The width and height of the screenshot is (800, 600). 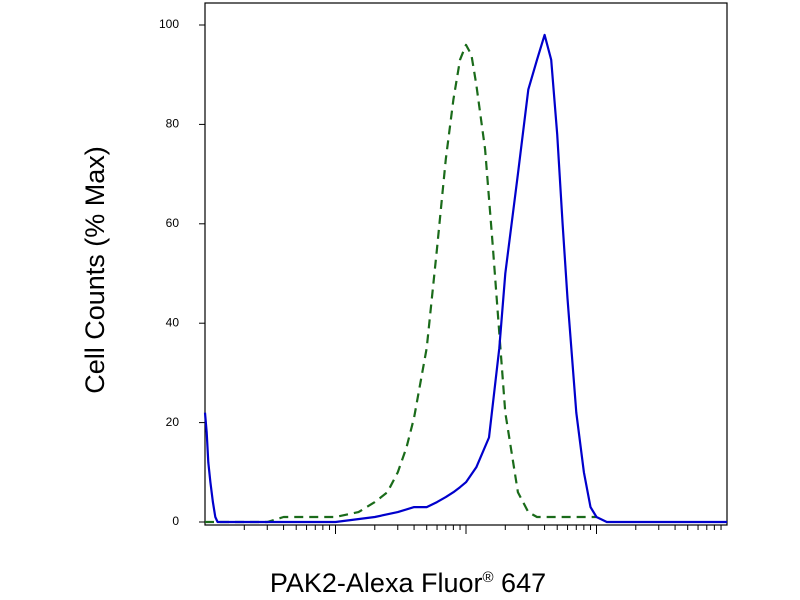 I want to click on x-axis-title-main: PAK2-Alexa Fluor, so click(x=376, y=583).